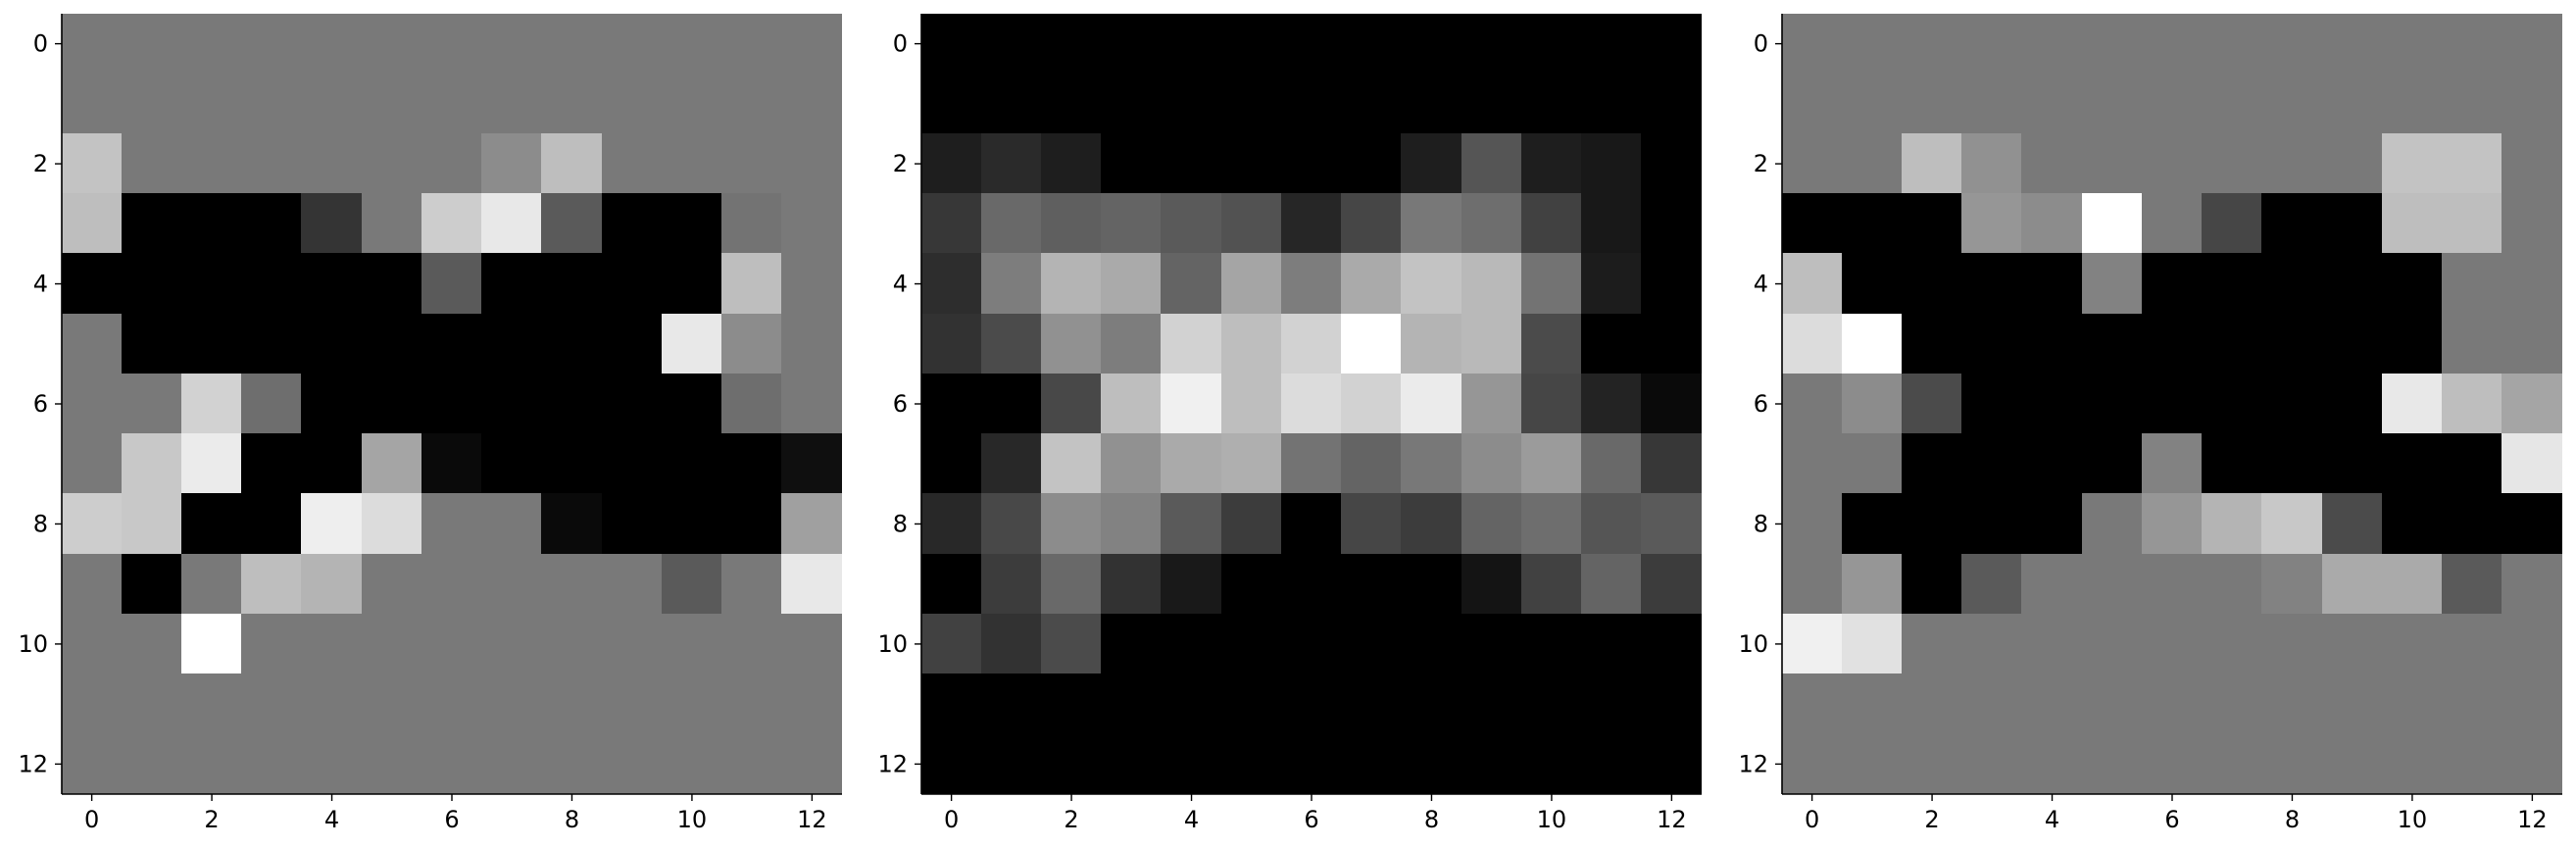 This screenshot has width=2576, height=848. Describe the element at coordinates (2171, 819) in the screenshot. I see `x-tick-label: 6` at that location.